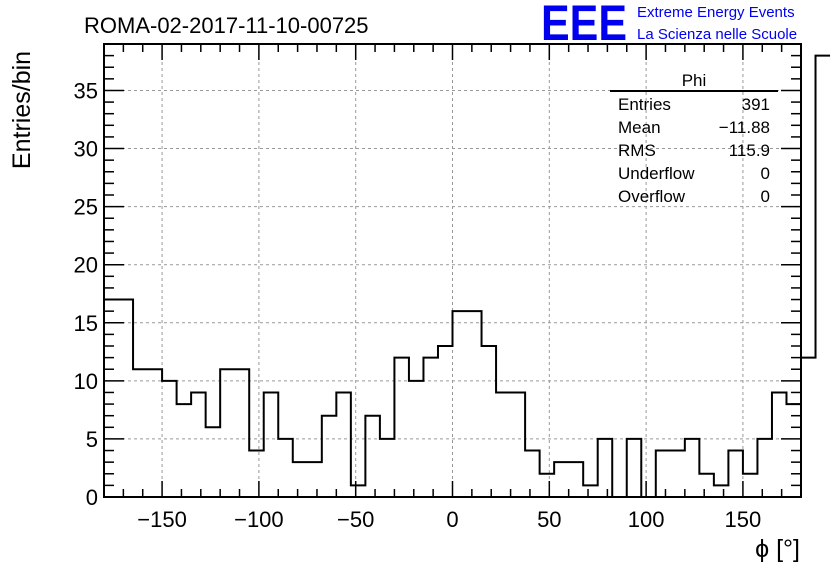 The width and height of the screenshot is (836, 572). Describe the element at coordinates (86, 323) in the screenshot. I see `y-tick-label: 15` at that location.